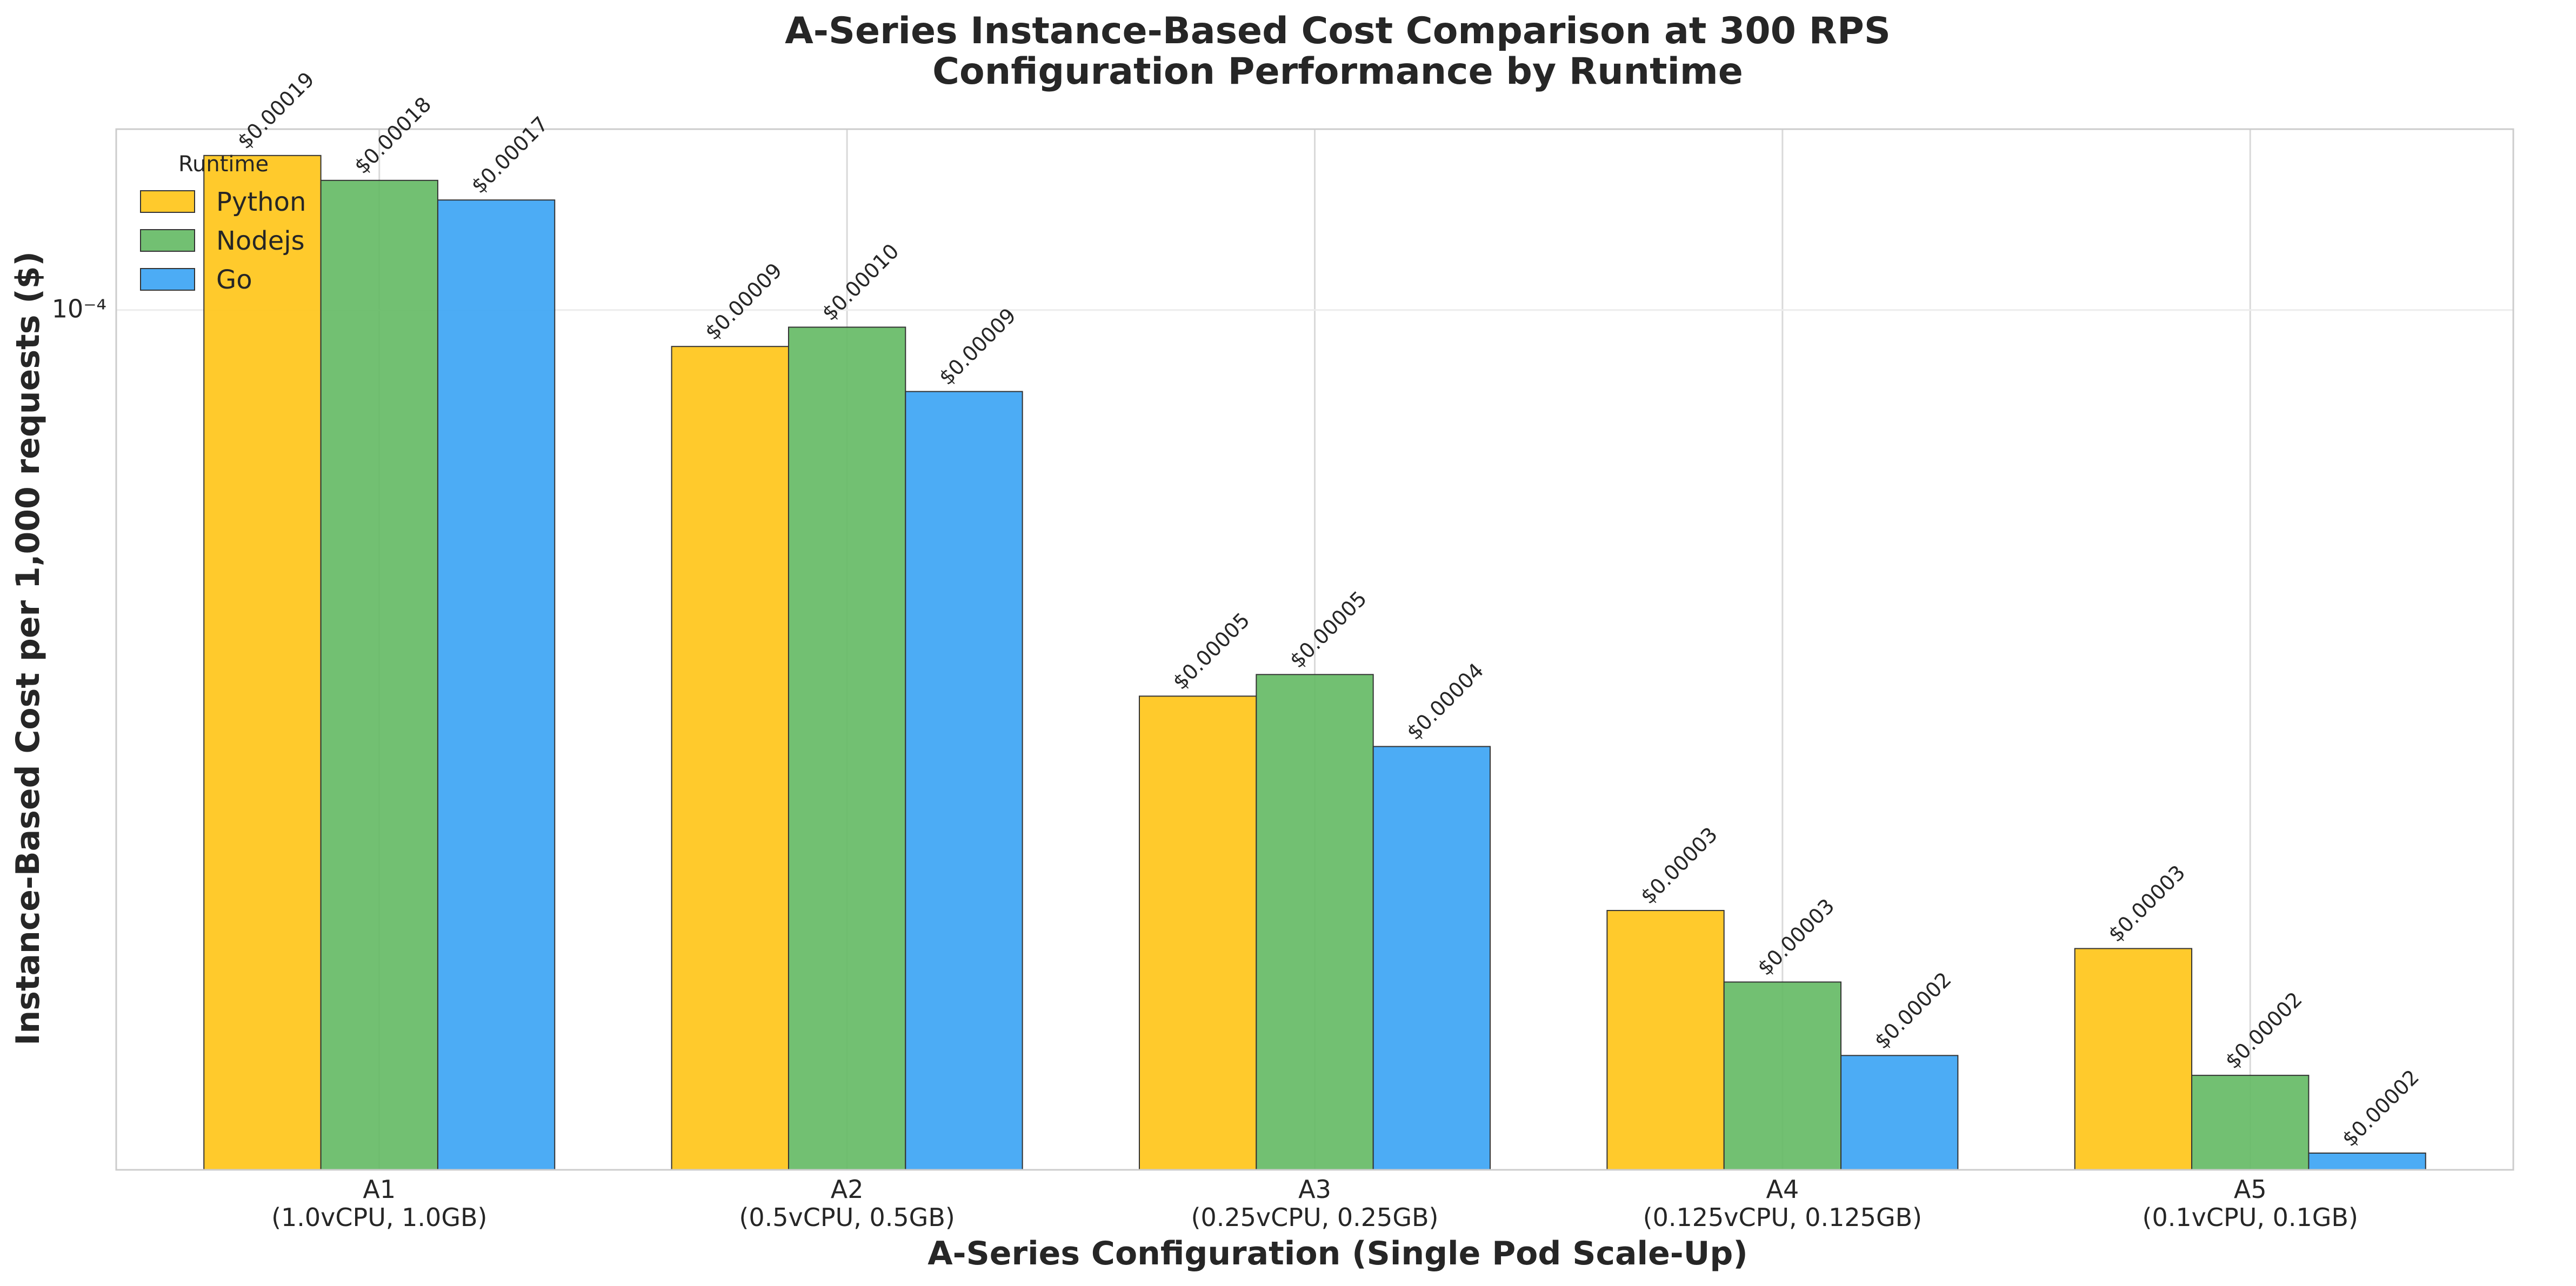  I want to click on x-tick-sublabel: (0.25vCPU, 0.25GB), so click(1315, 1217).